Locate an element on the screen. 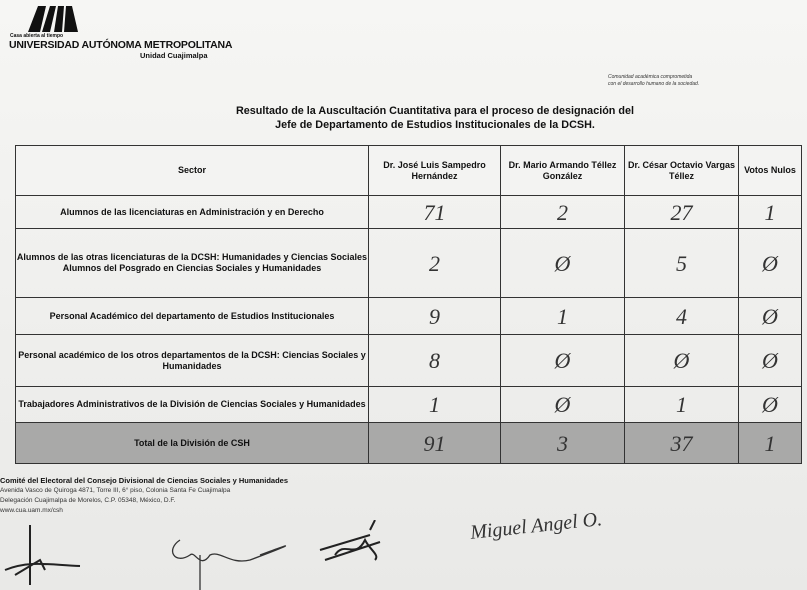 This screenshot has height=590, width=807. university-name: UNIVERSIDAD AUTÓNOMA METROPOLITANA is located at coordinates (121, 45).